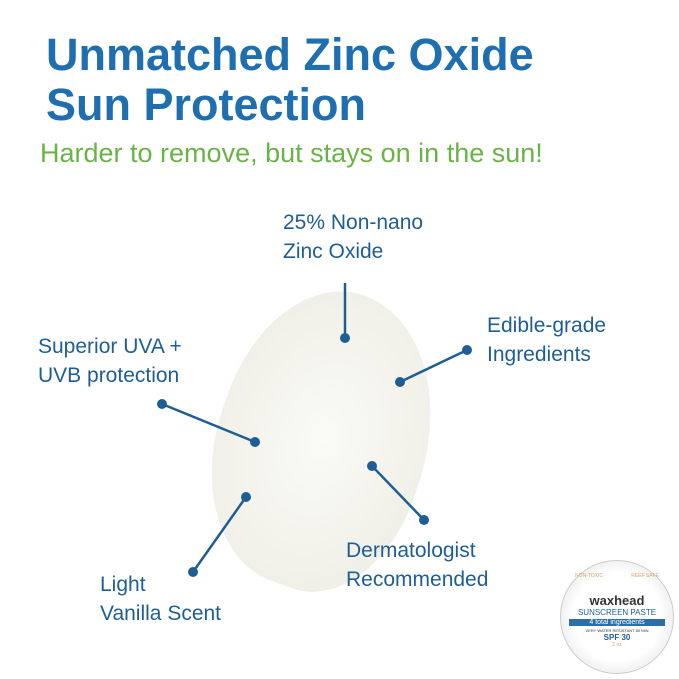  What do you see at coordinates (645, 576) in the screenshot?
I see `tin-text: REEF SAFE` at bounding box center [645, 576].